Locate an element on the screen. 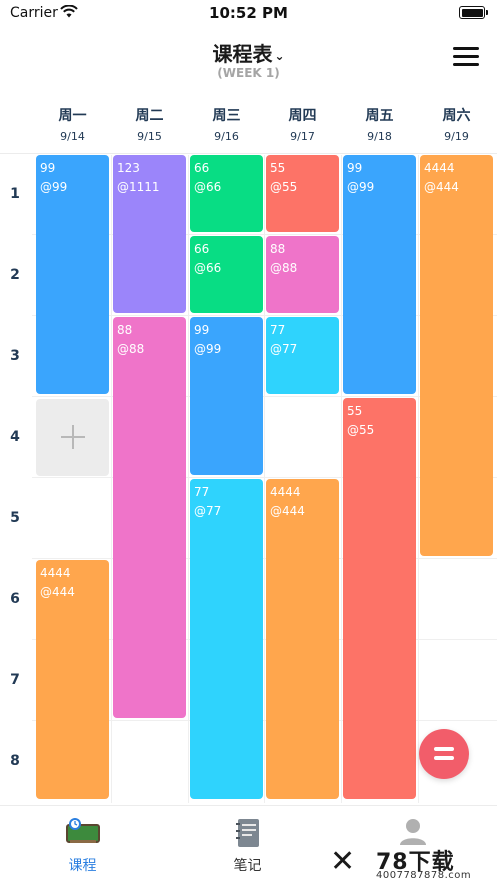 The width and height of the screenshot is (497, 884). page-title: 课程表 is located at coordinates (242, 54).